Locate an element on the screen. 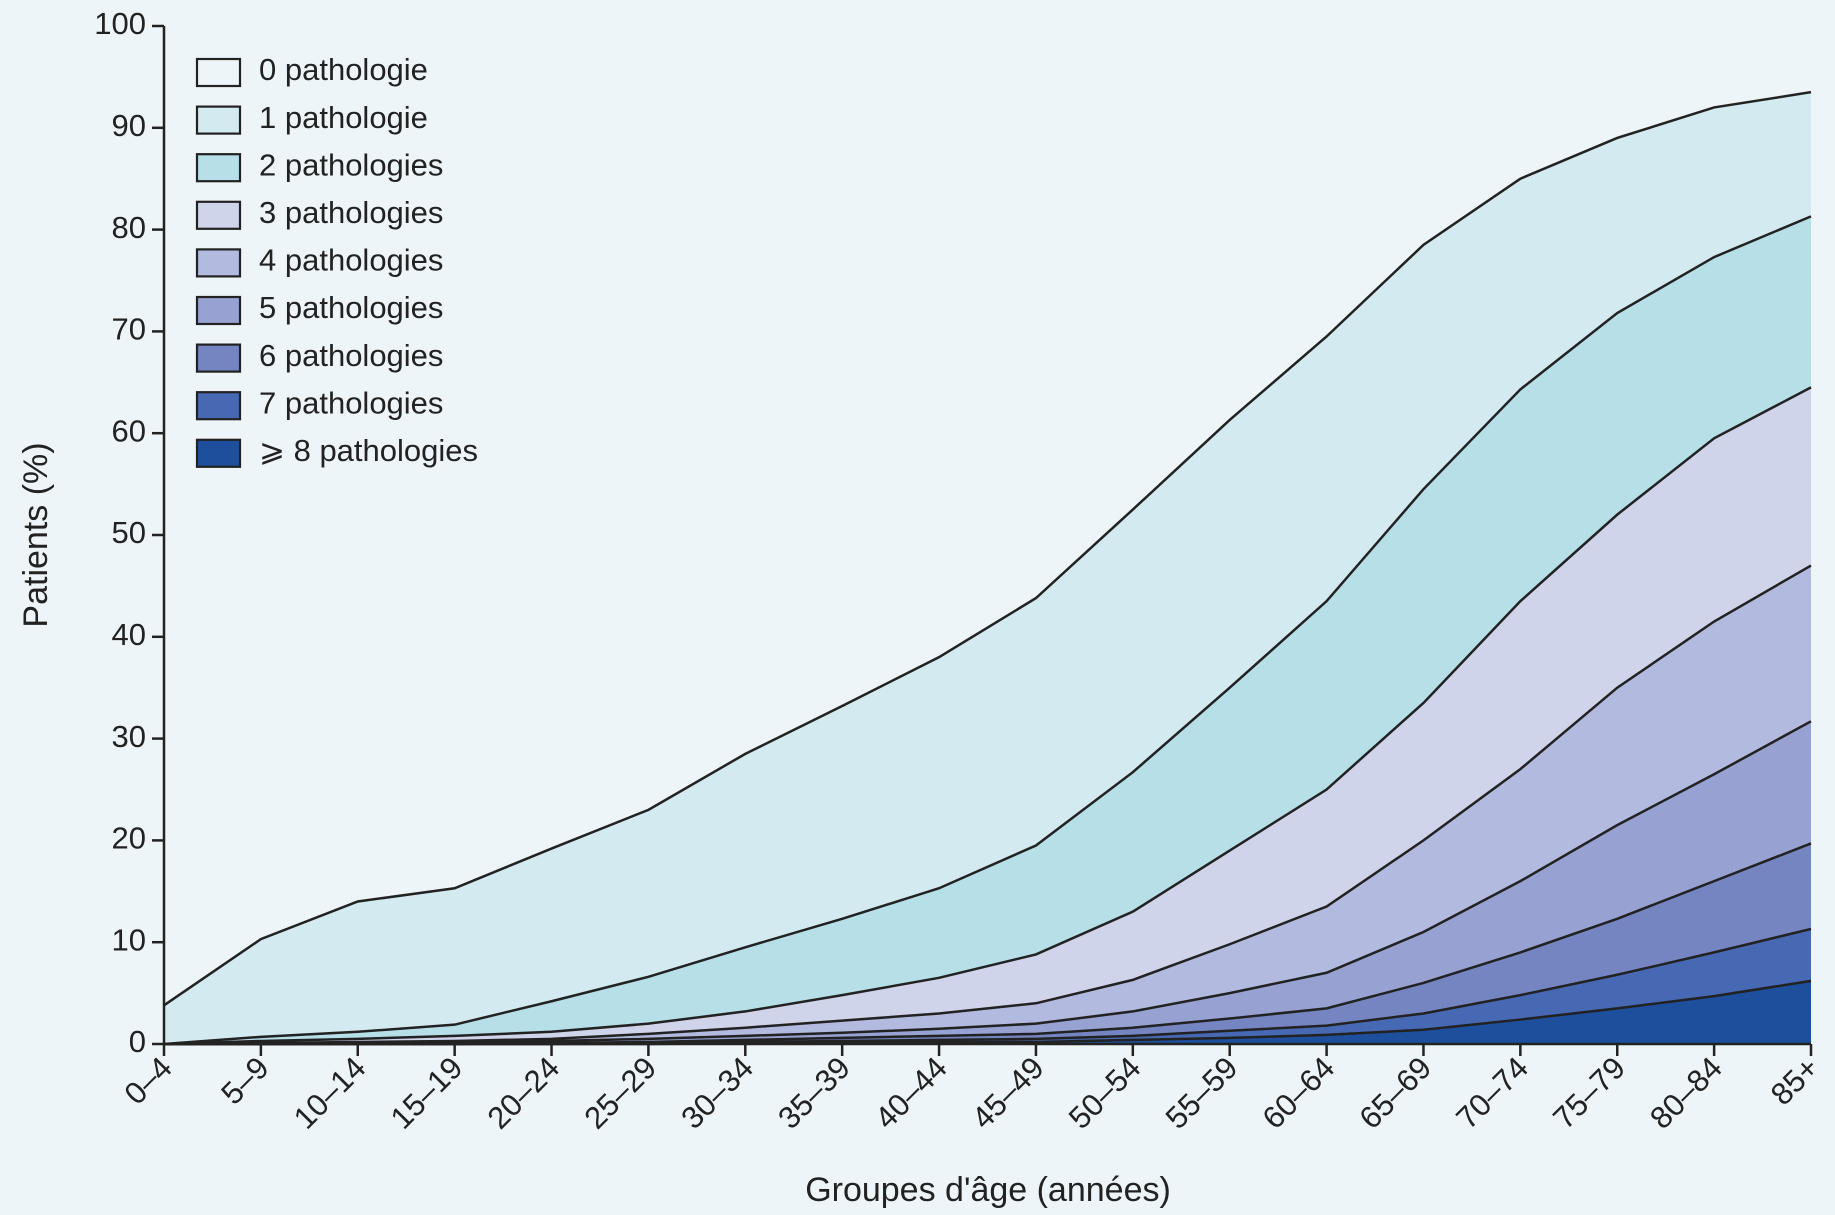 This screenshot has width=1835, height=1215. y-tick-label: 0 is located at coordinates (137, 1041).